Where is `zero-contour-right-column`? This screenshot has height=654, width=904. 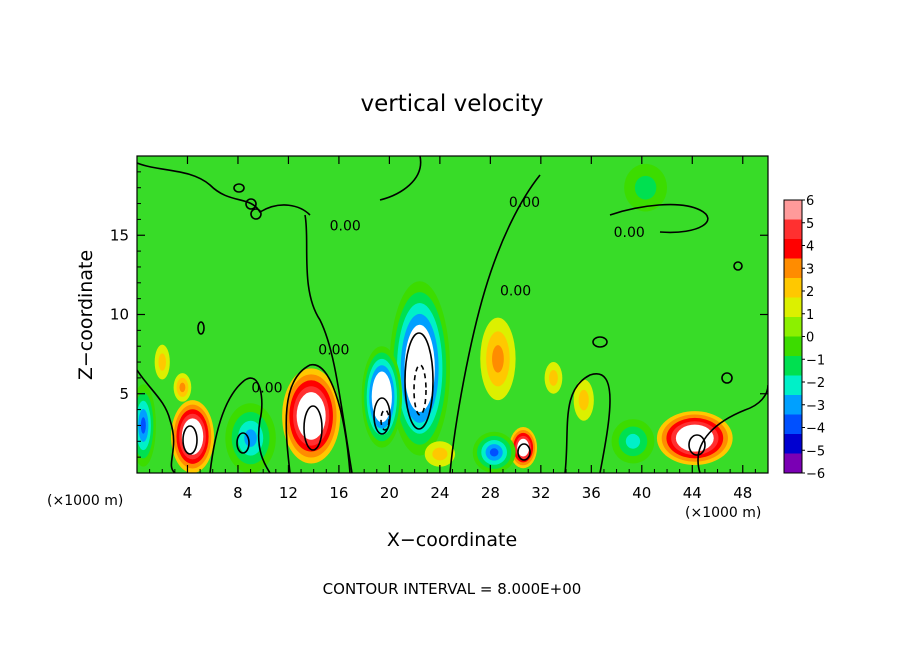 zero-contour-right-column is located at coordinates (587, 423).